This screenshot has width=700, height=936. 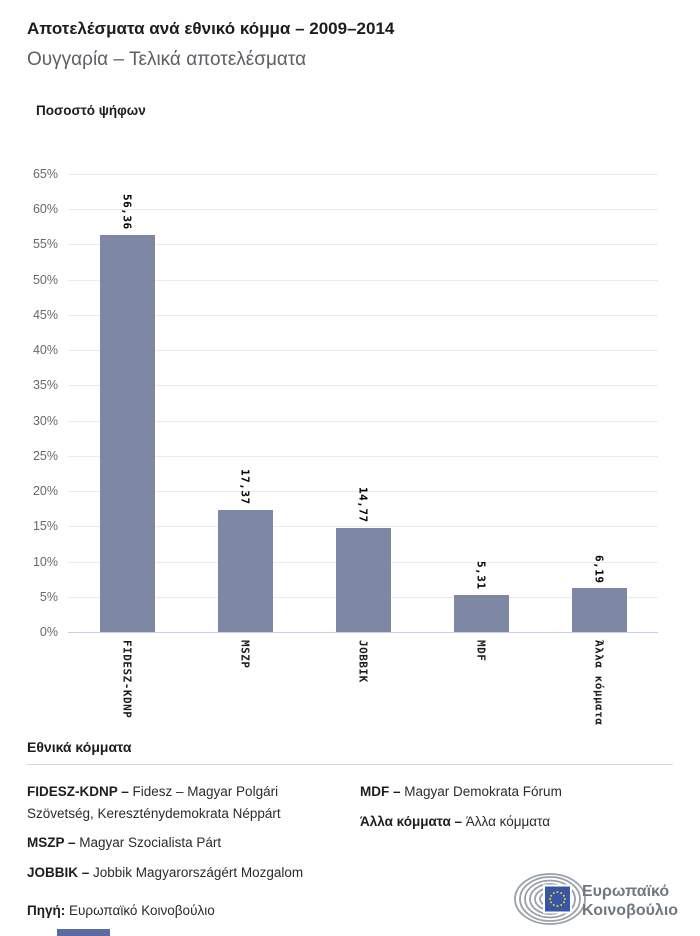 I want to click on y-tick-label: 5%, so click(x=48, y=596).